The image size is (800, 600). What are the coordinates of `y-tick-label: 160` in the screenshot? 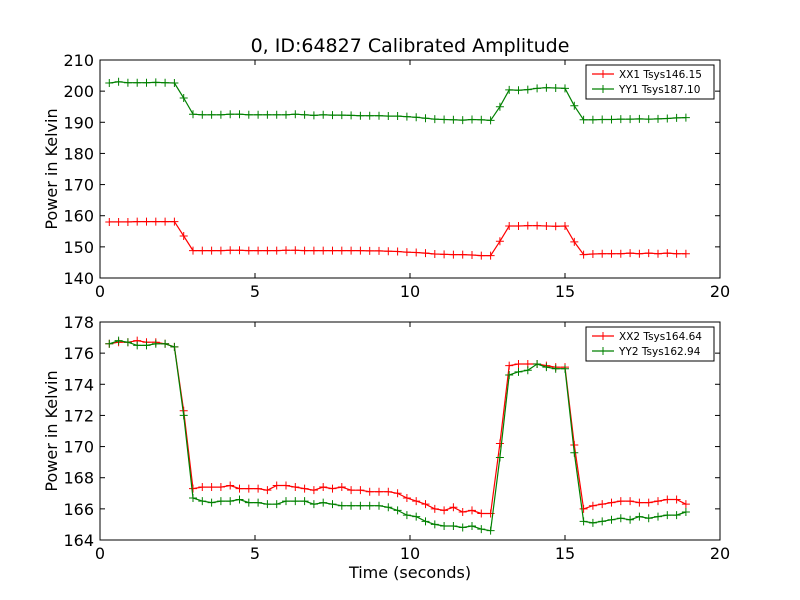 It's located at (78, 216).